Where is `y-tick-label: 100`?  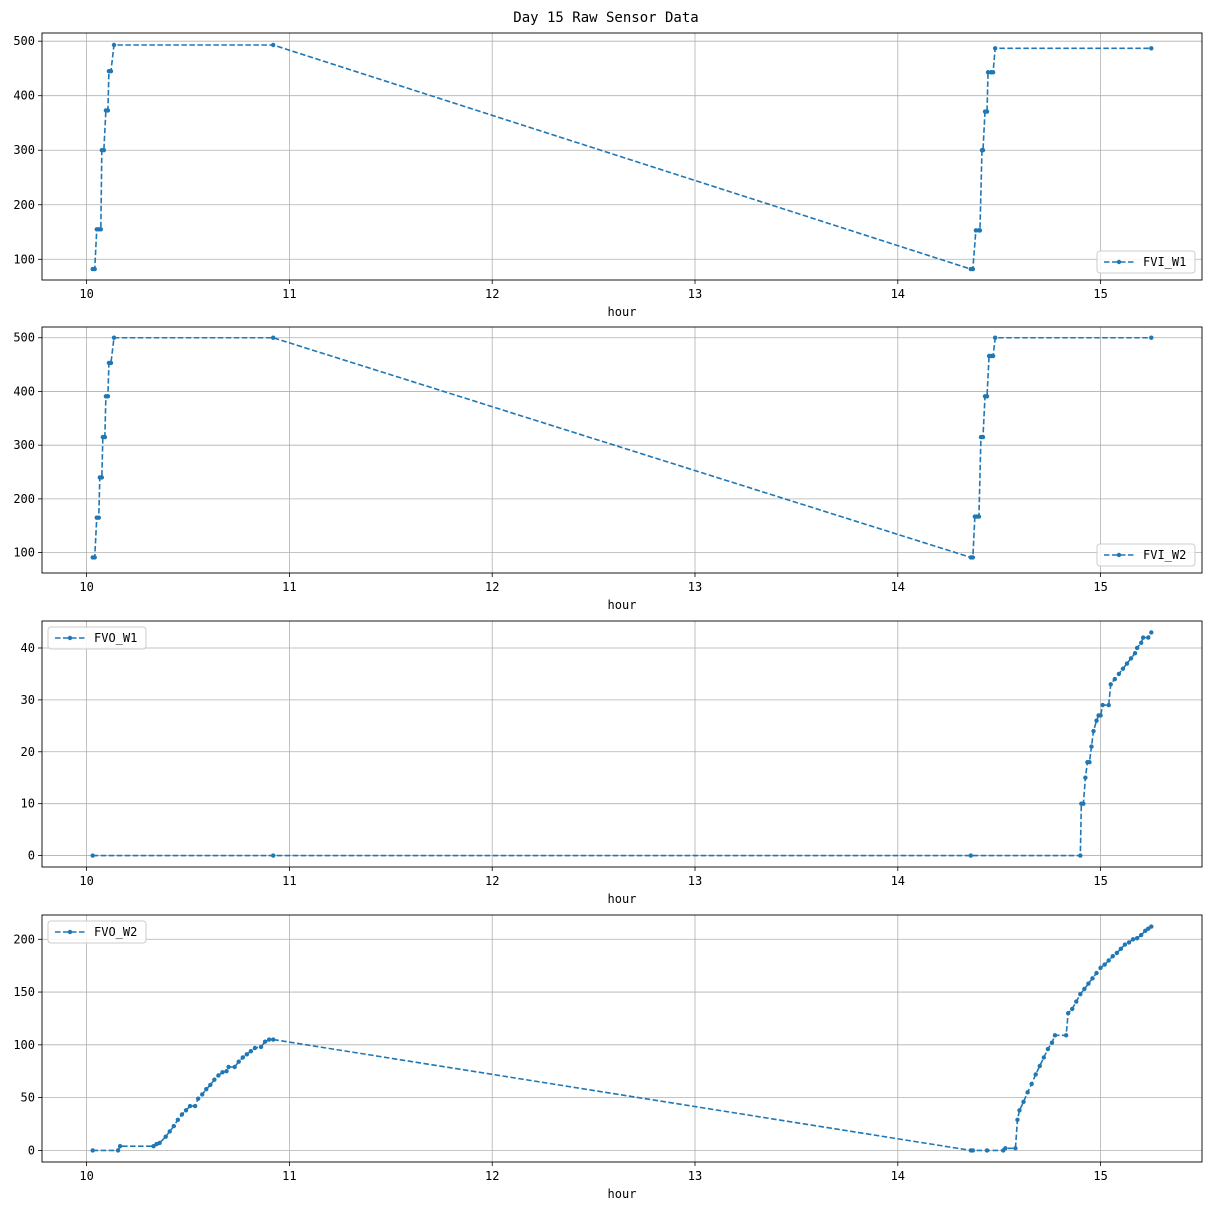
y-tick-label: 100 is located at coordinates (24, 1045).